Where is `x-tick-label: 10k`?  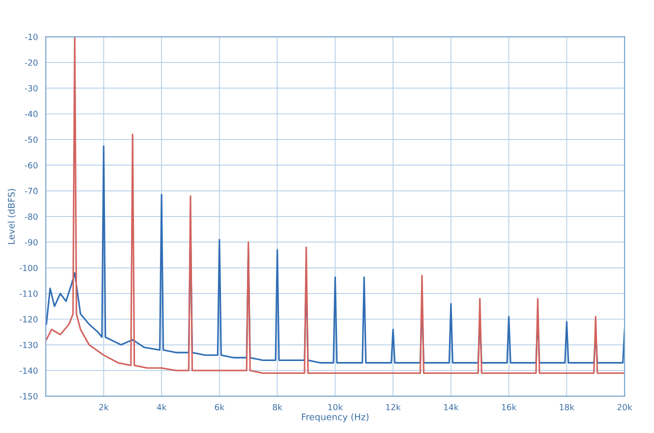
x-tick-label: 10k is located at coordinates (335, 407).